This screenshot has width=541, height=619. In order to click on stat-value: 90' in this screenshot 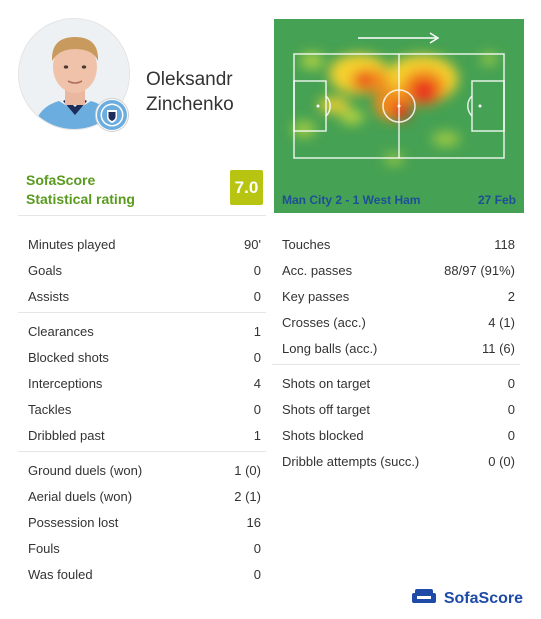, I will do `click(252, 244)`.